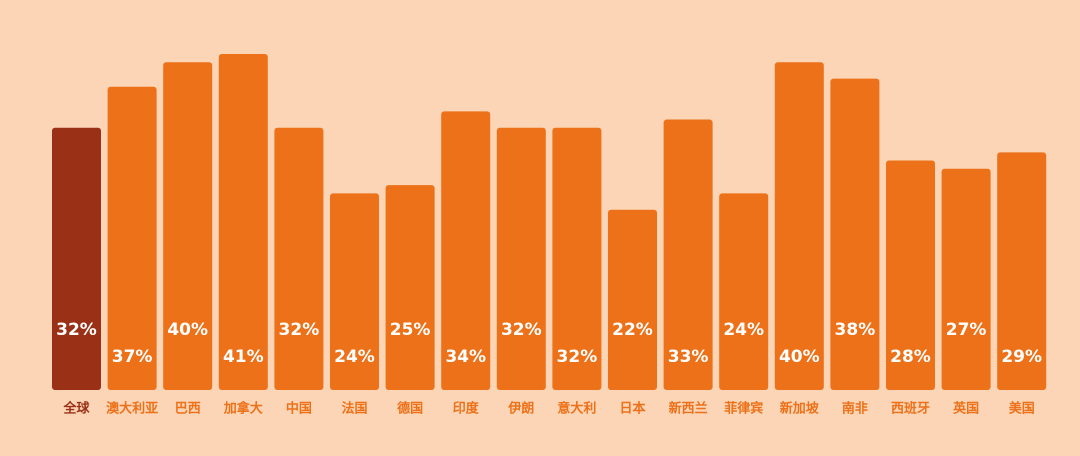 Image resolution: width=1080 pixels, height=456 pixels. Describe the element at coordinates (688, 357) in the screenshot. I see `value-label: 33%` at that location.